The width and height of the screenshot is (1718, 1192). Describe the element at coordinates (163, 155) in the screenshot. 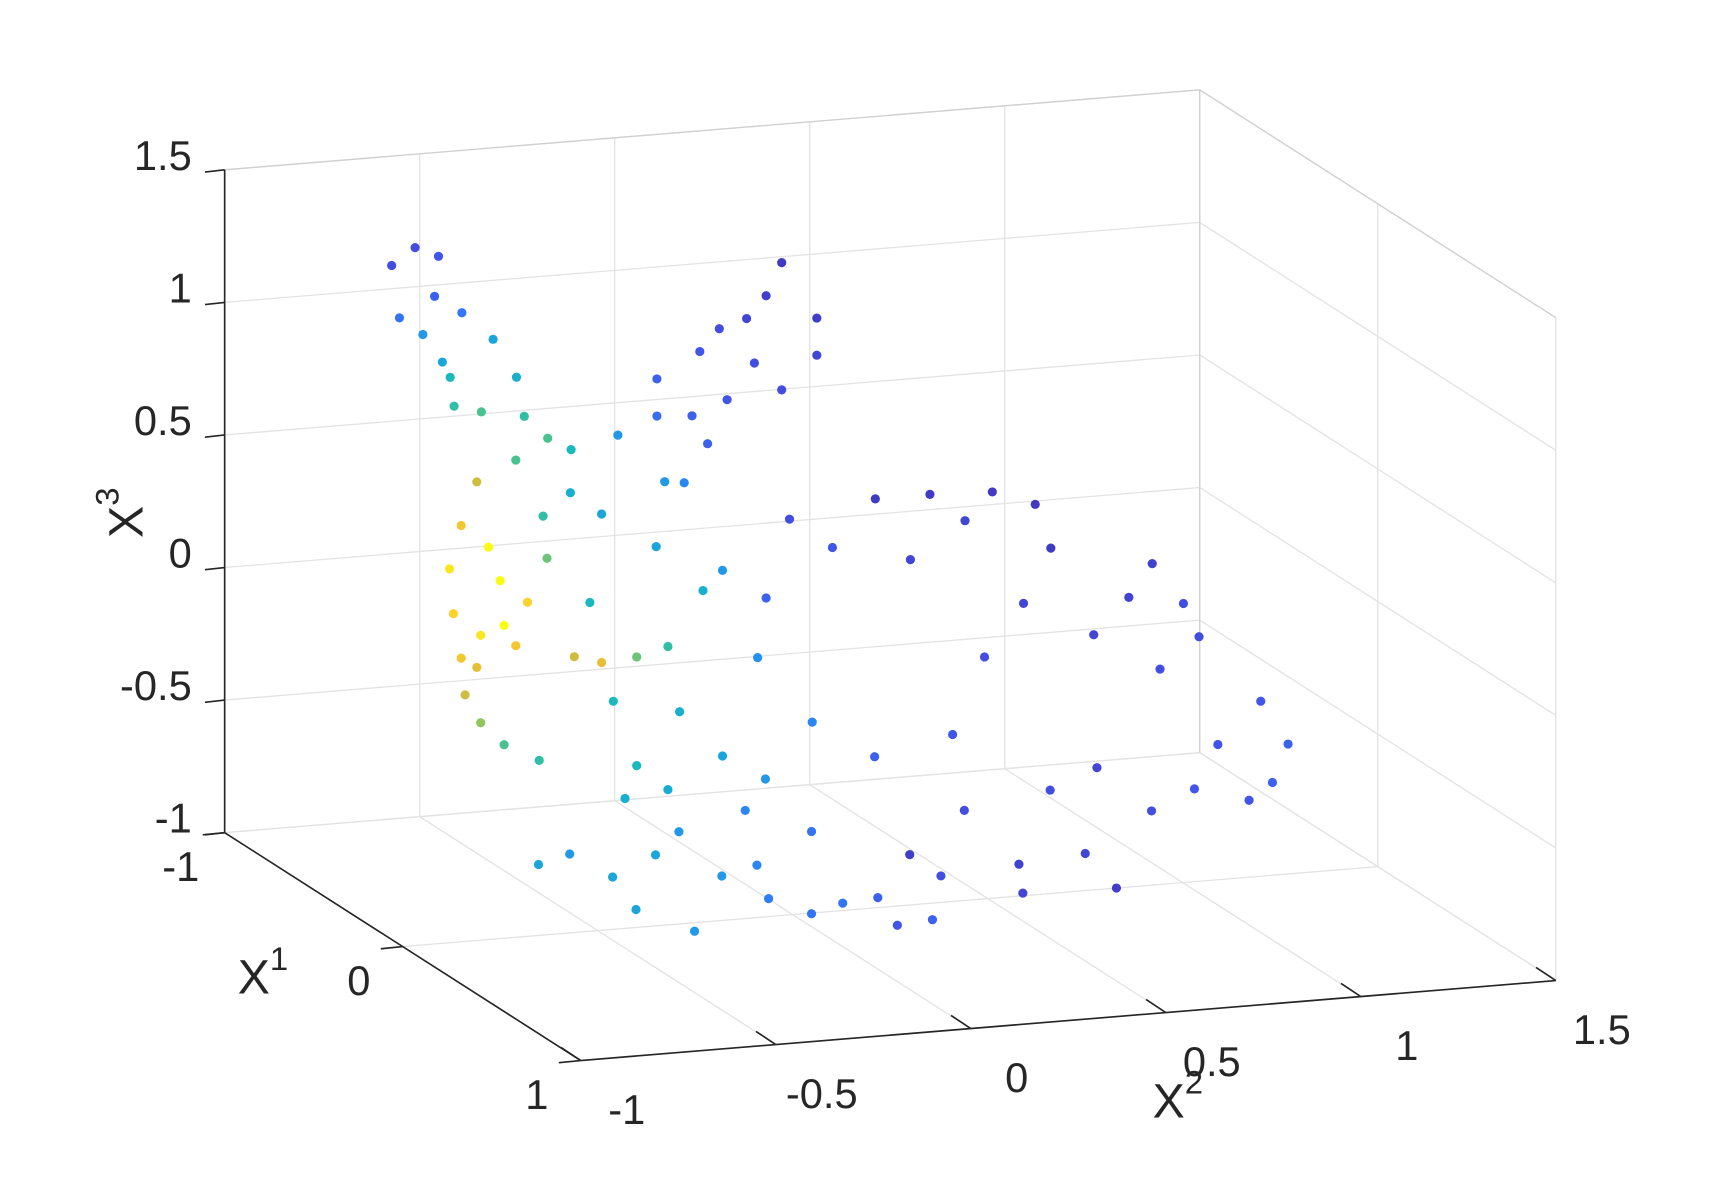

I see `z-tick-label: 1.5` at that location.